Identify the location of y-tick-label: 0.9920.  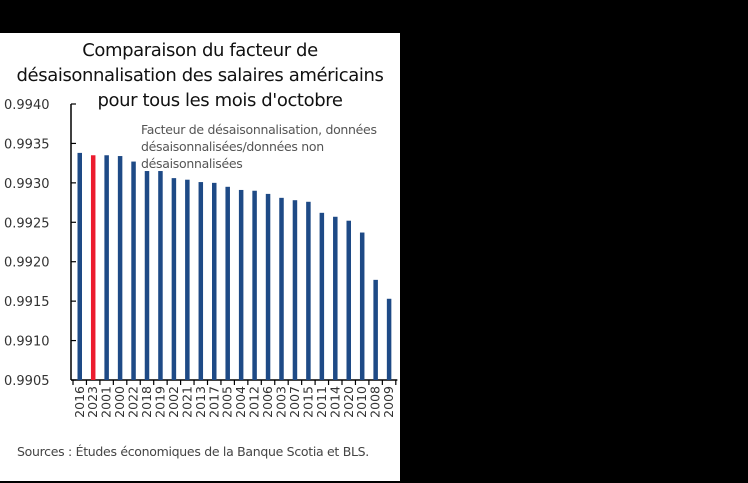
(27, 263).